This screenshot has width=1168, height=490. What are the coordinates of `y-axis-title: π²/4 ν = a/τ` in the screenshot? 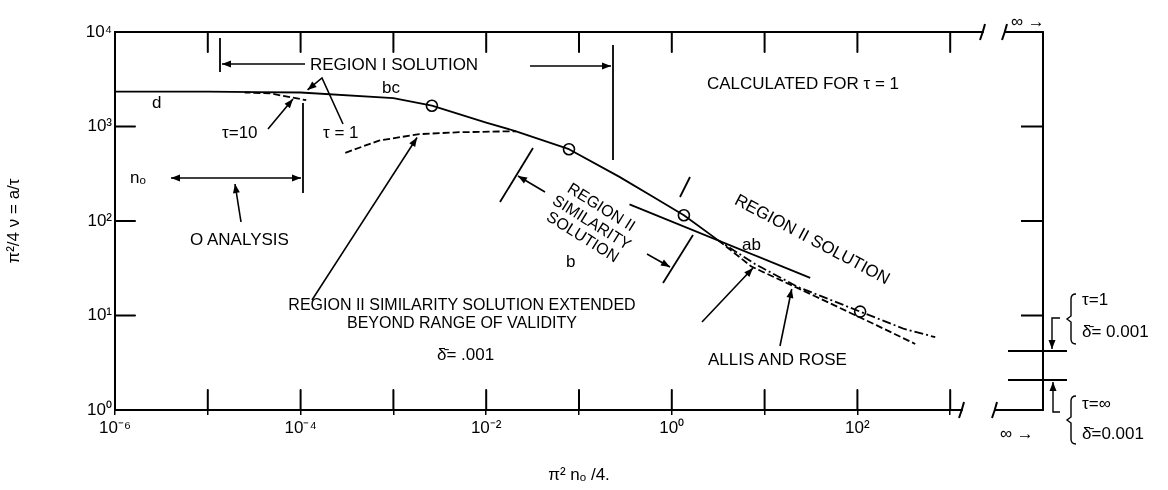 It's located at (13, 221).